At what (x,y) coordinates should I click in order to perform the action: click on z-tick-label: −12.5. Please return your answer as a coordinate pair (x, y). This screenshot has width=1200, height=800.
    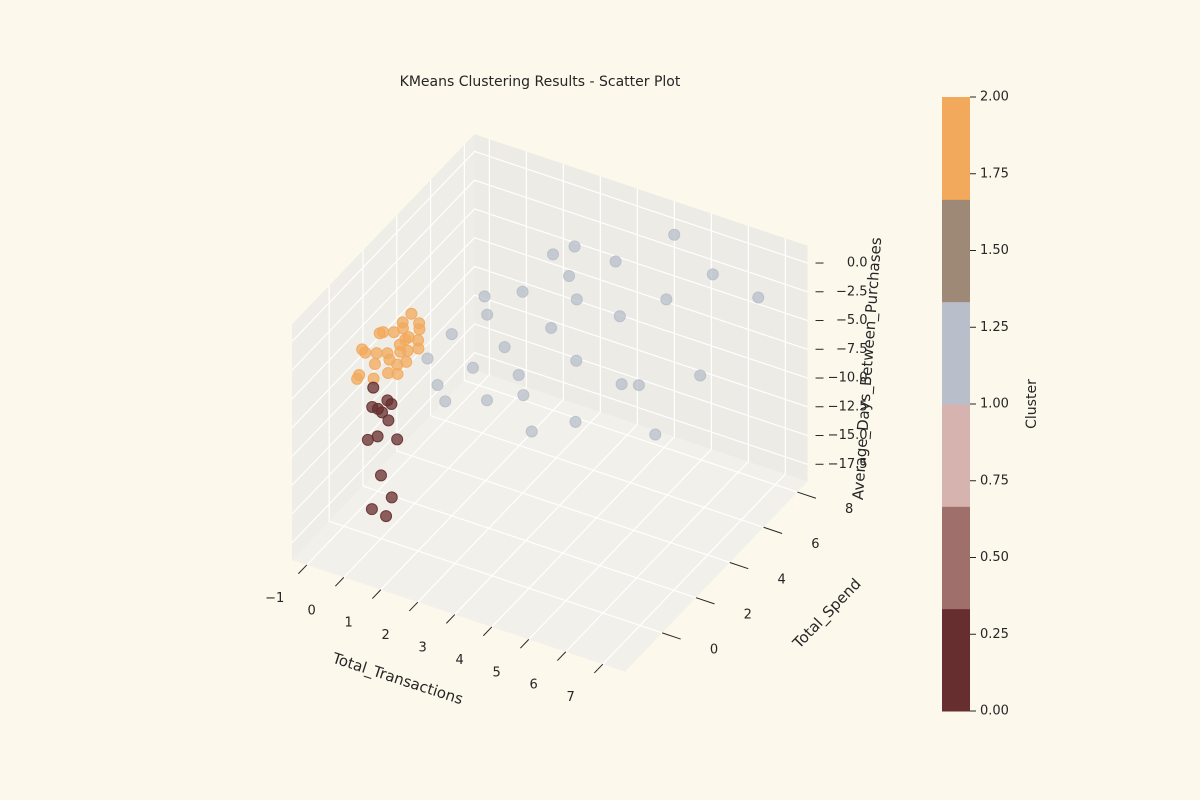
    Looking at the image, I should click on (848, 406).